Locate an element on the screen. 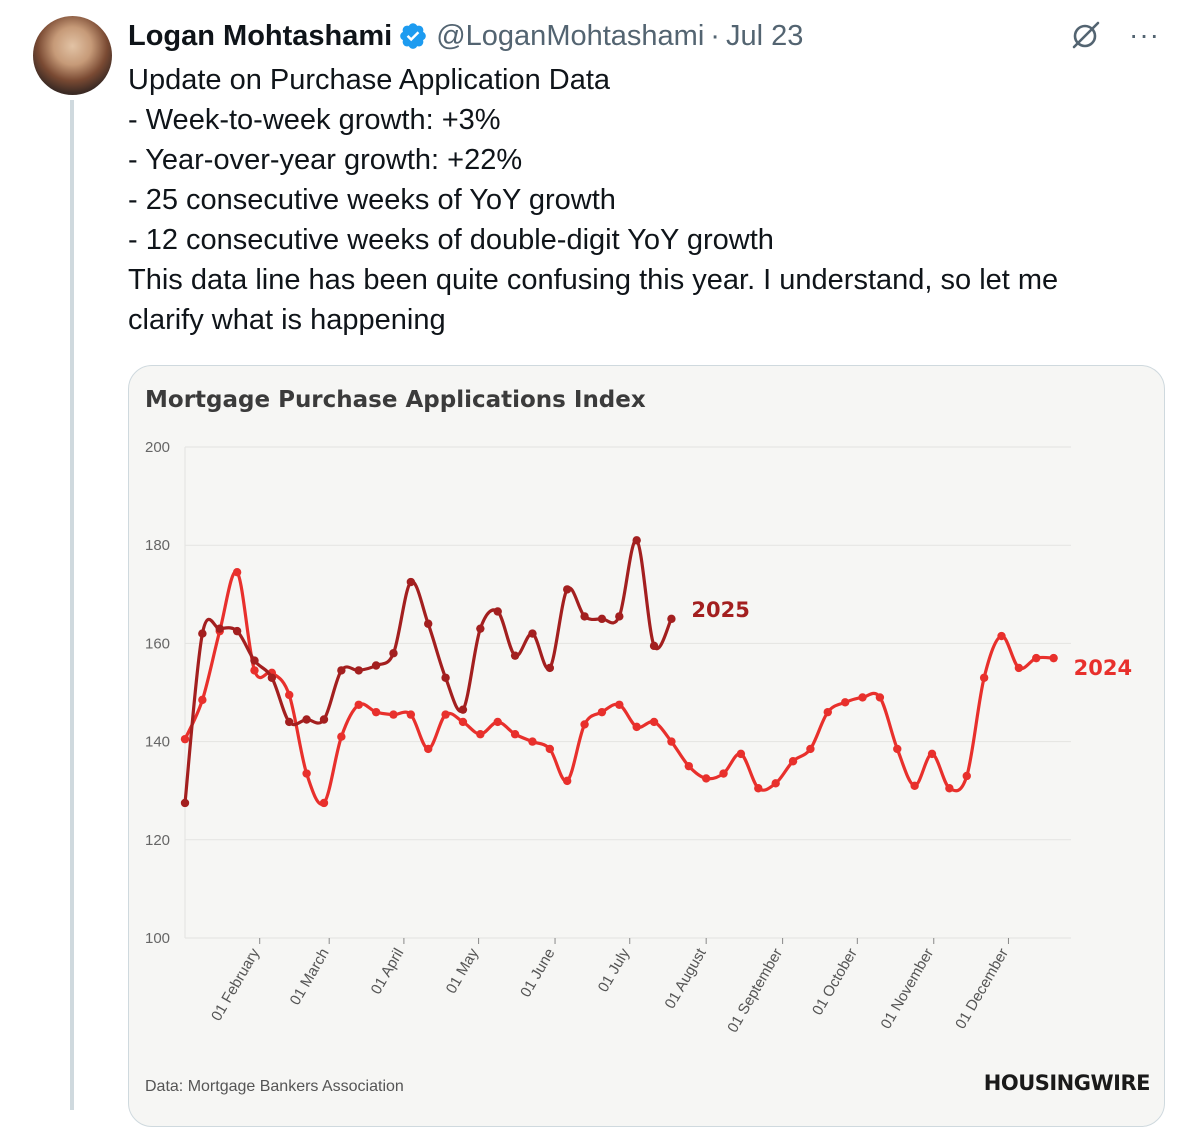  x-tick-label: 01 December is located at coordinates (982, 988).